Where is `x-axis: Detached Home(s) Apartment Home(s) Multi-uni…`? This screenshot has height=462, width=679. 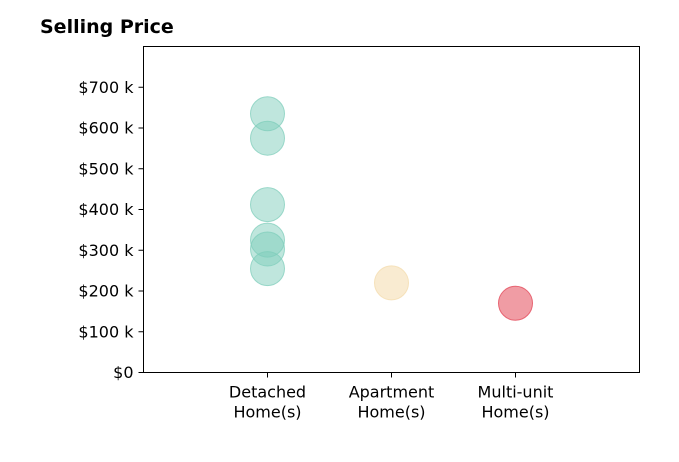 x-axis: Detached Home(s) Apartment Home(s) Multi-uni… is located at coordinates (391, 397).